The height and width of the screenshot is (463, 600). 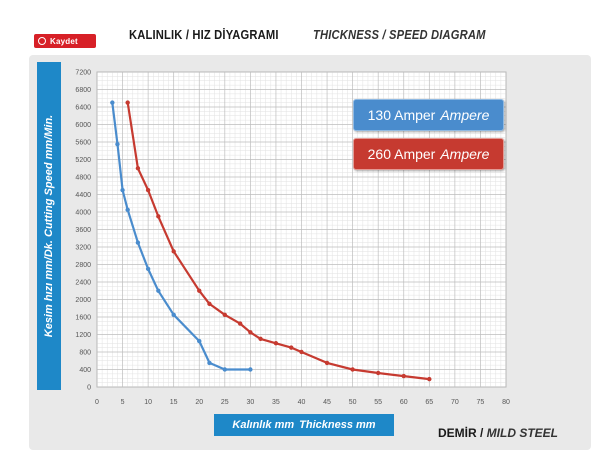 What do you see at coordinates (465, 115) in the screenshot?
I see `legend-130-label: Ampere` at bounding box center [465, 115].